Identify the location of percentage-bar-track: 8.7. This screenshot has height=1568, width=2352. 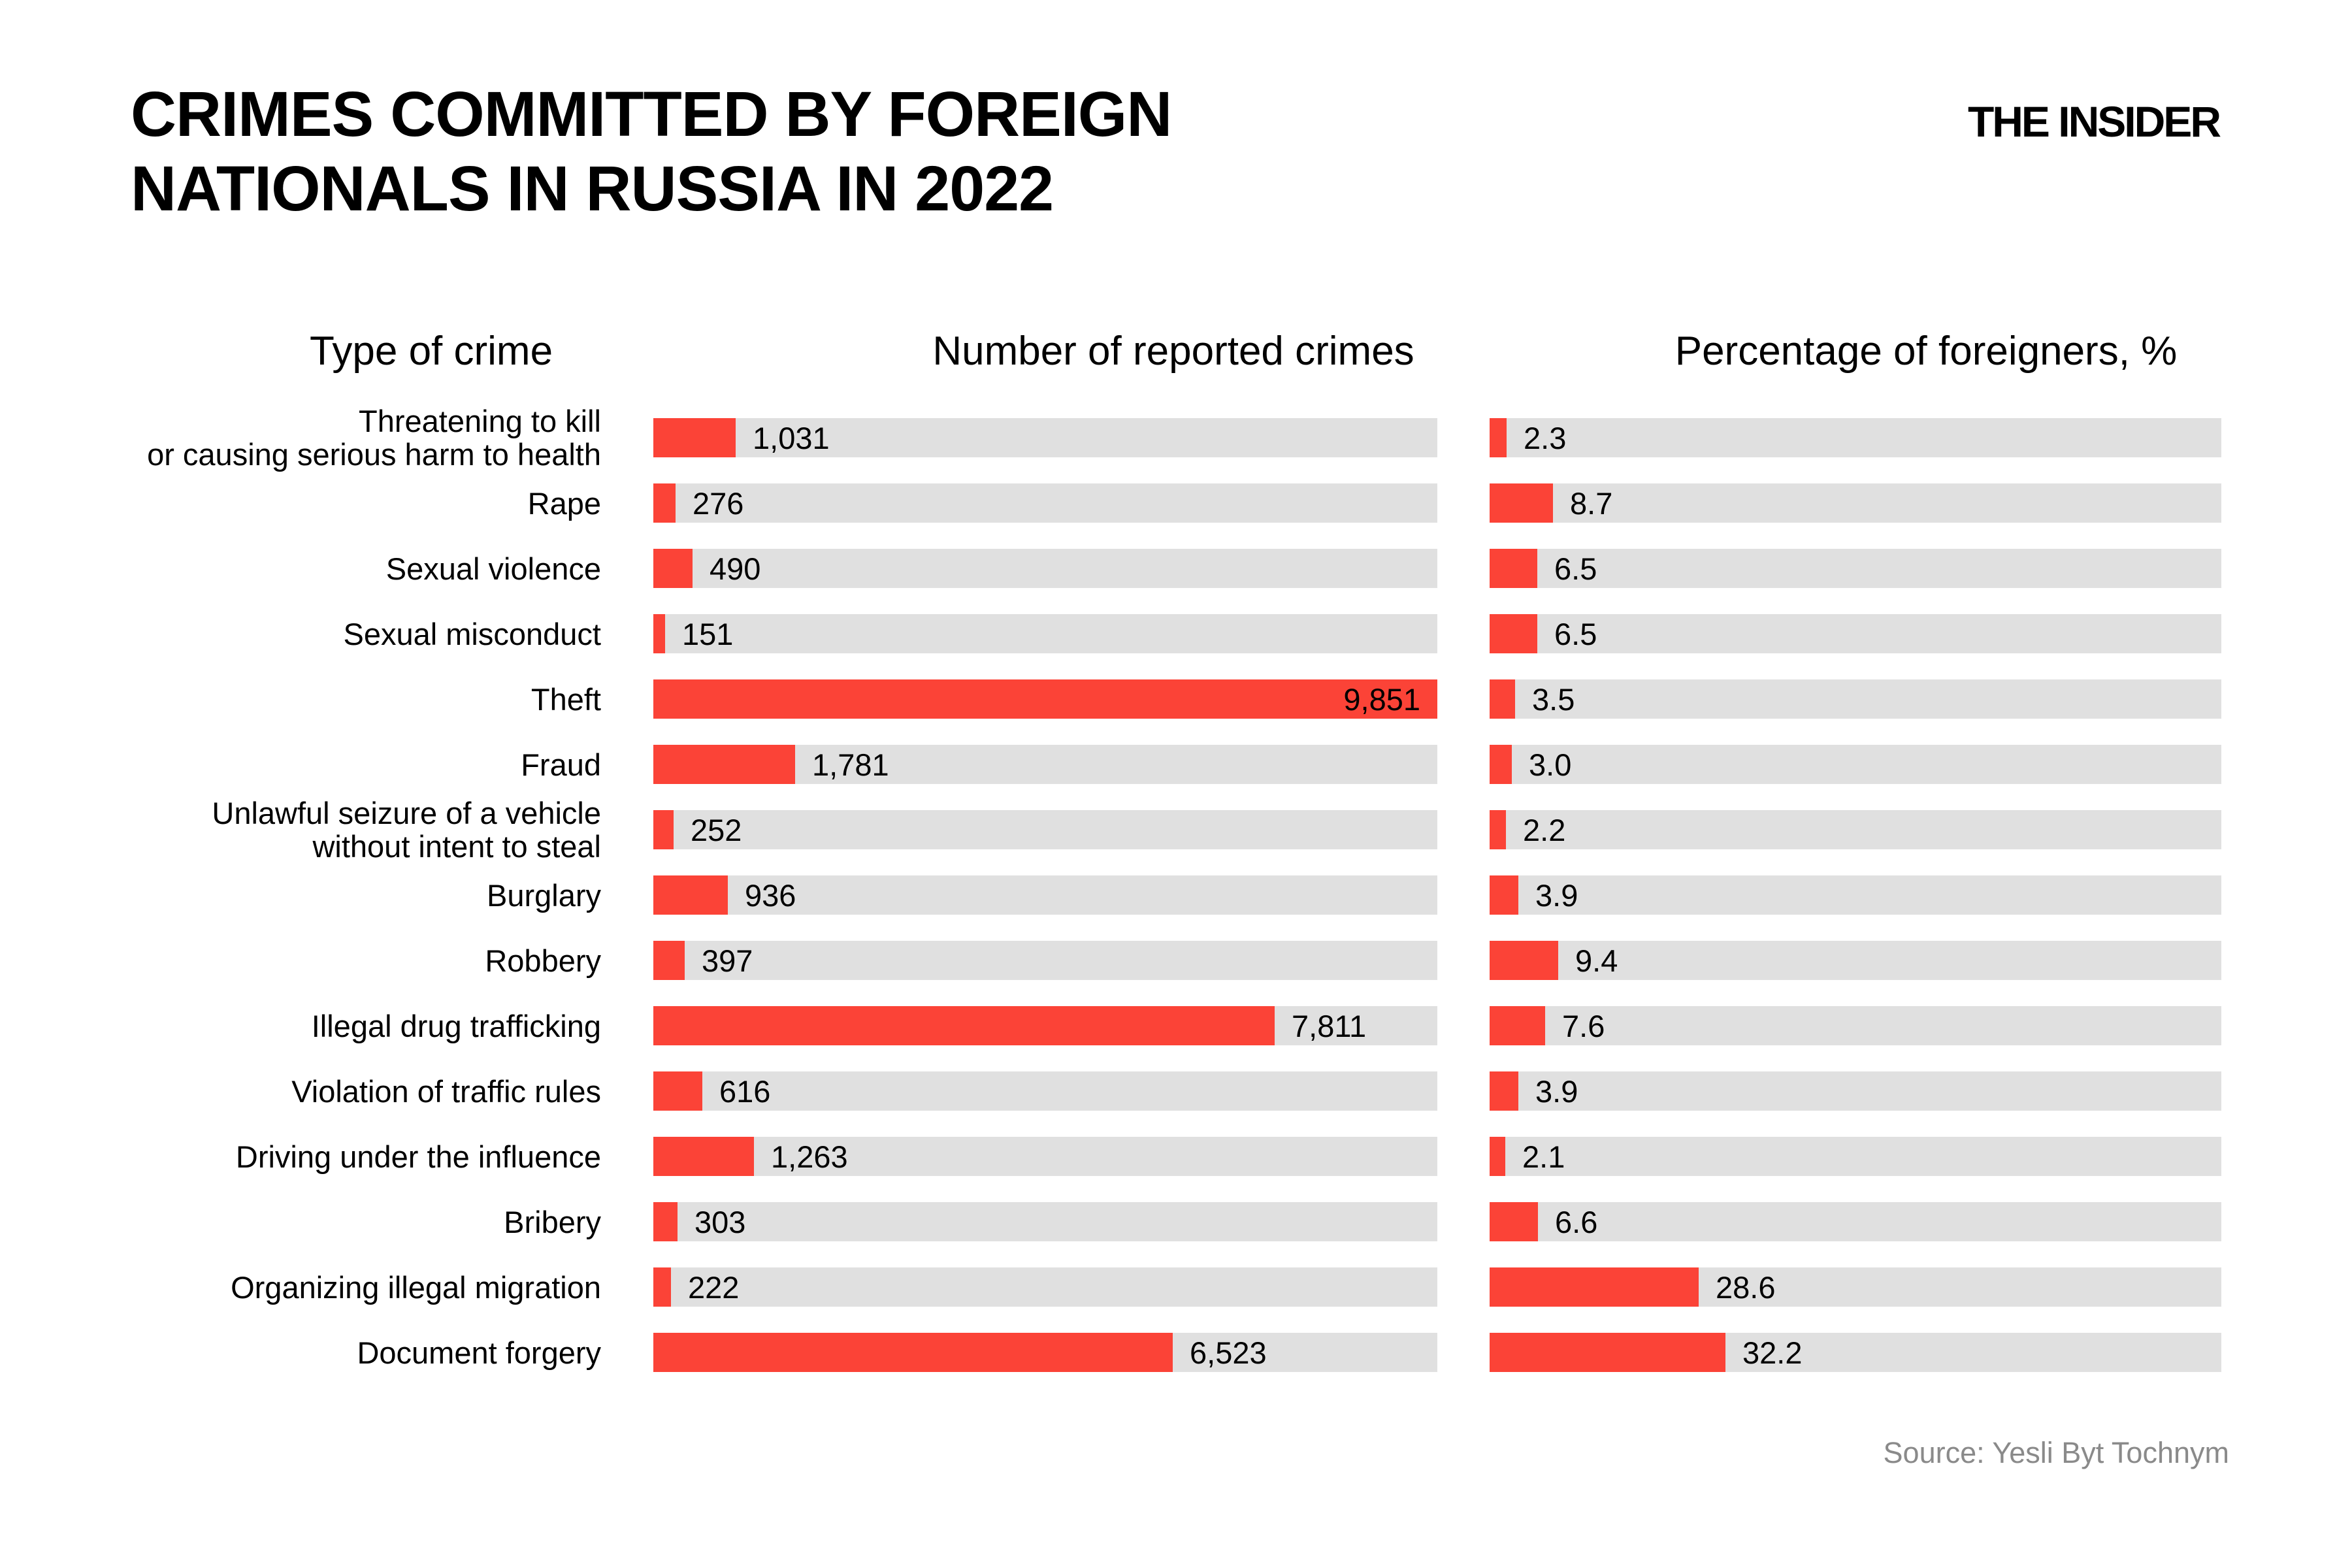
(1855, 503).